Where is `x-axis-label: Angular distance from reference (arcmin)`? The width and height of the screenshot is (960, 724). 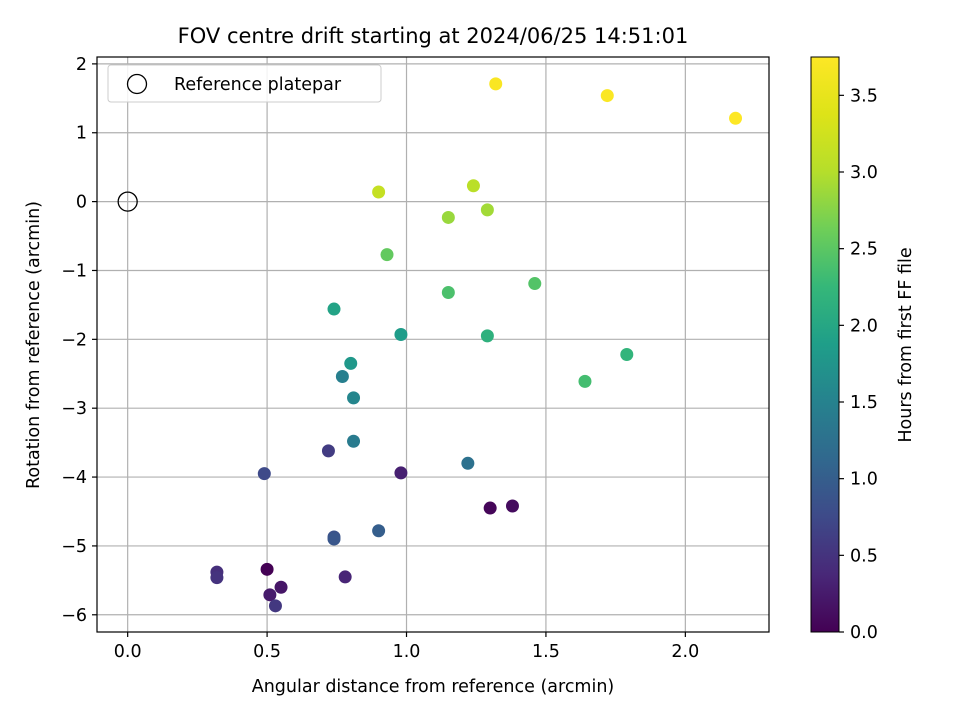 x-axis-label: Angular distance from reference (arcmin) is located at coordinates (433, 687).